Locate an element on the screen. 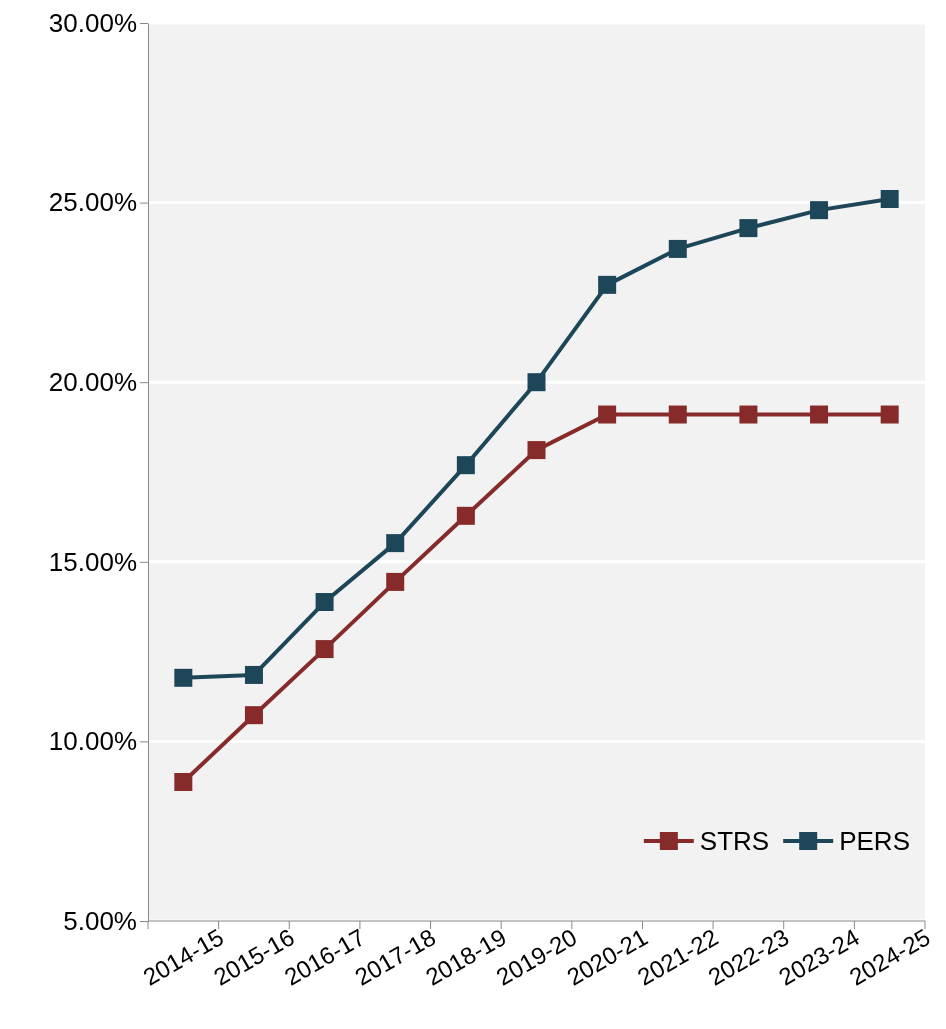 Image resolution: width=946 pixels, height=1029 pixels. y-tick-label: 15.00% is located at coordinates (92, 561).